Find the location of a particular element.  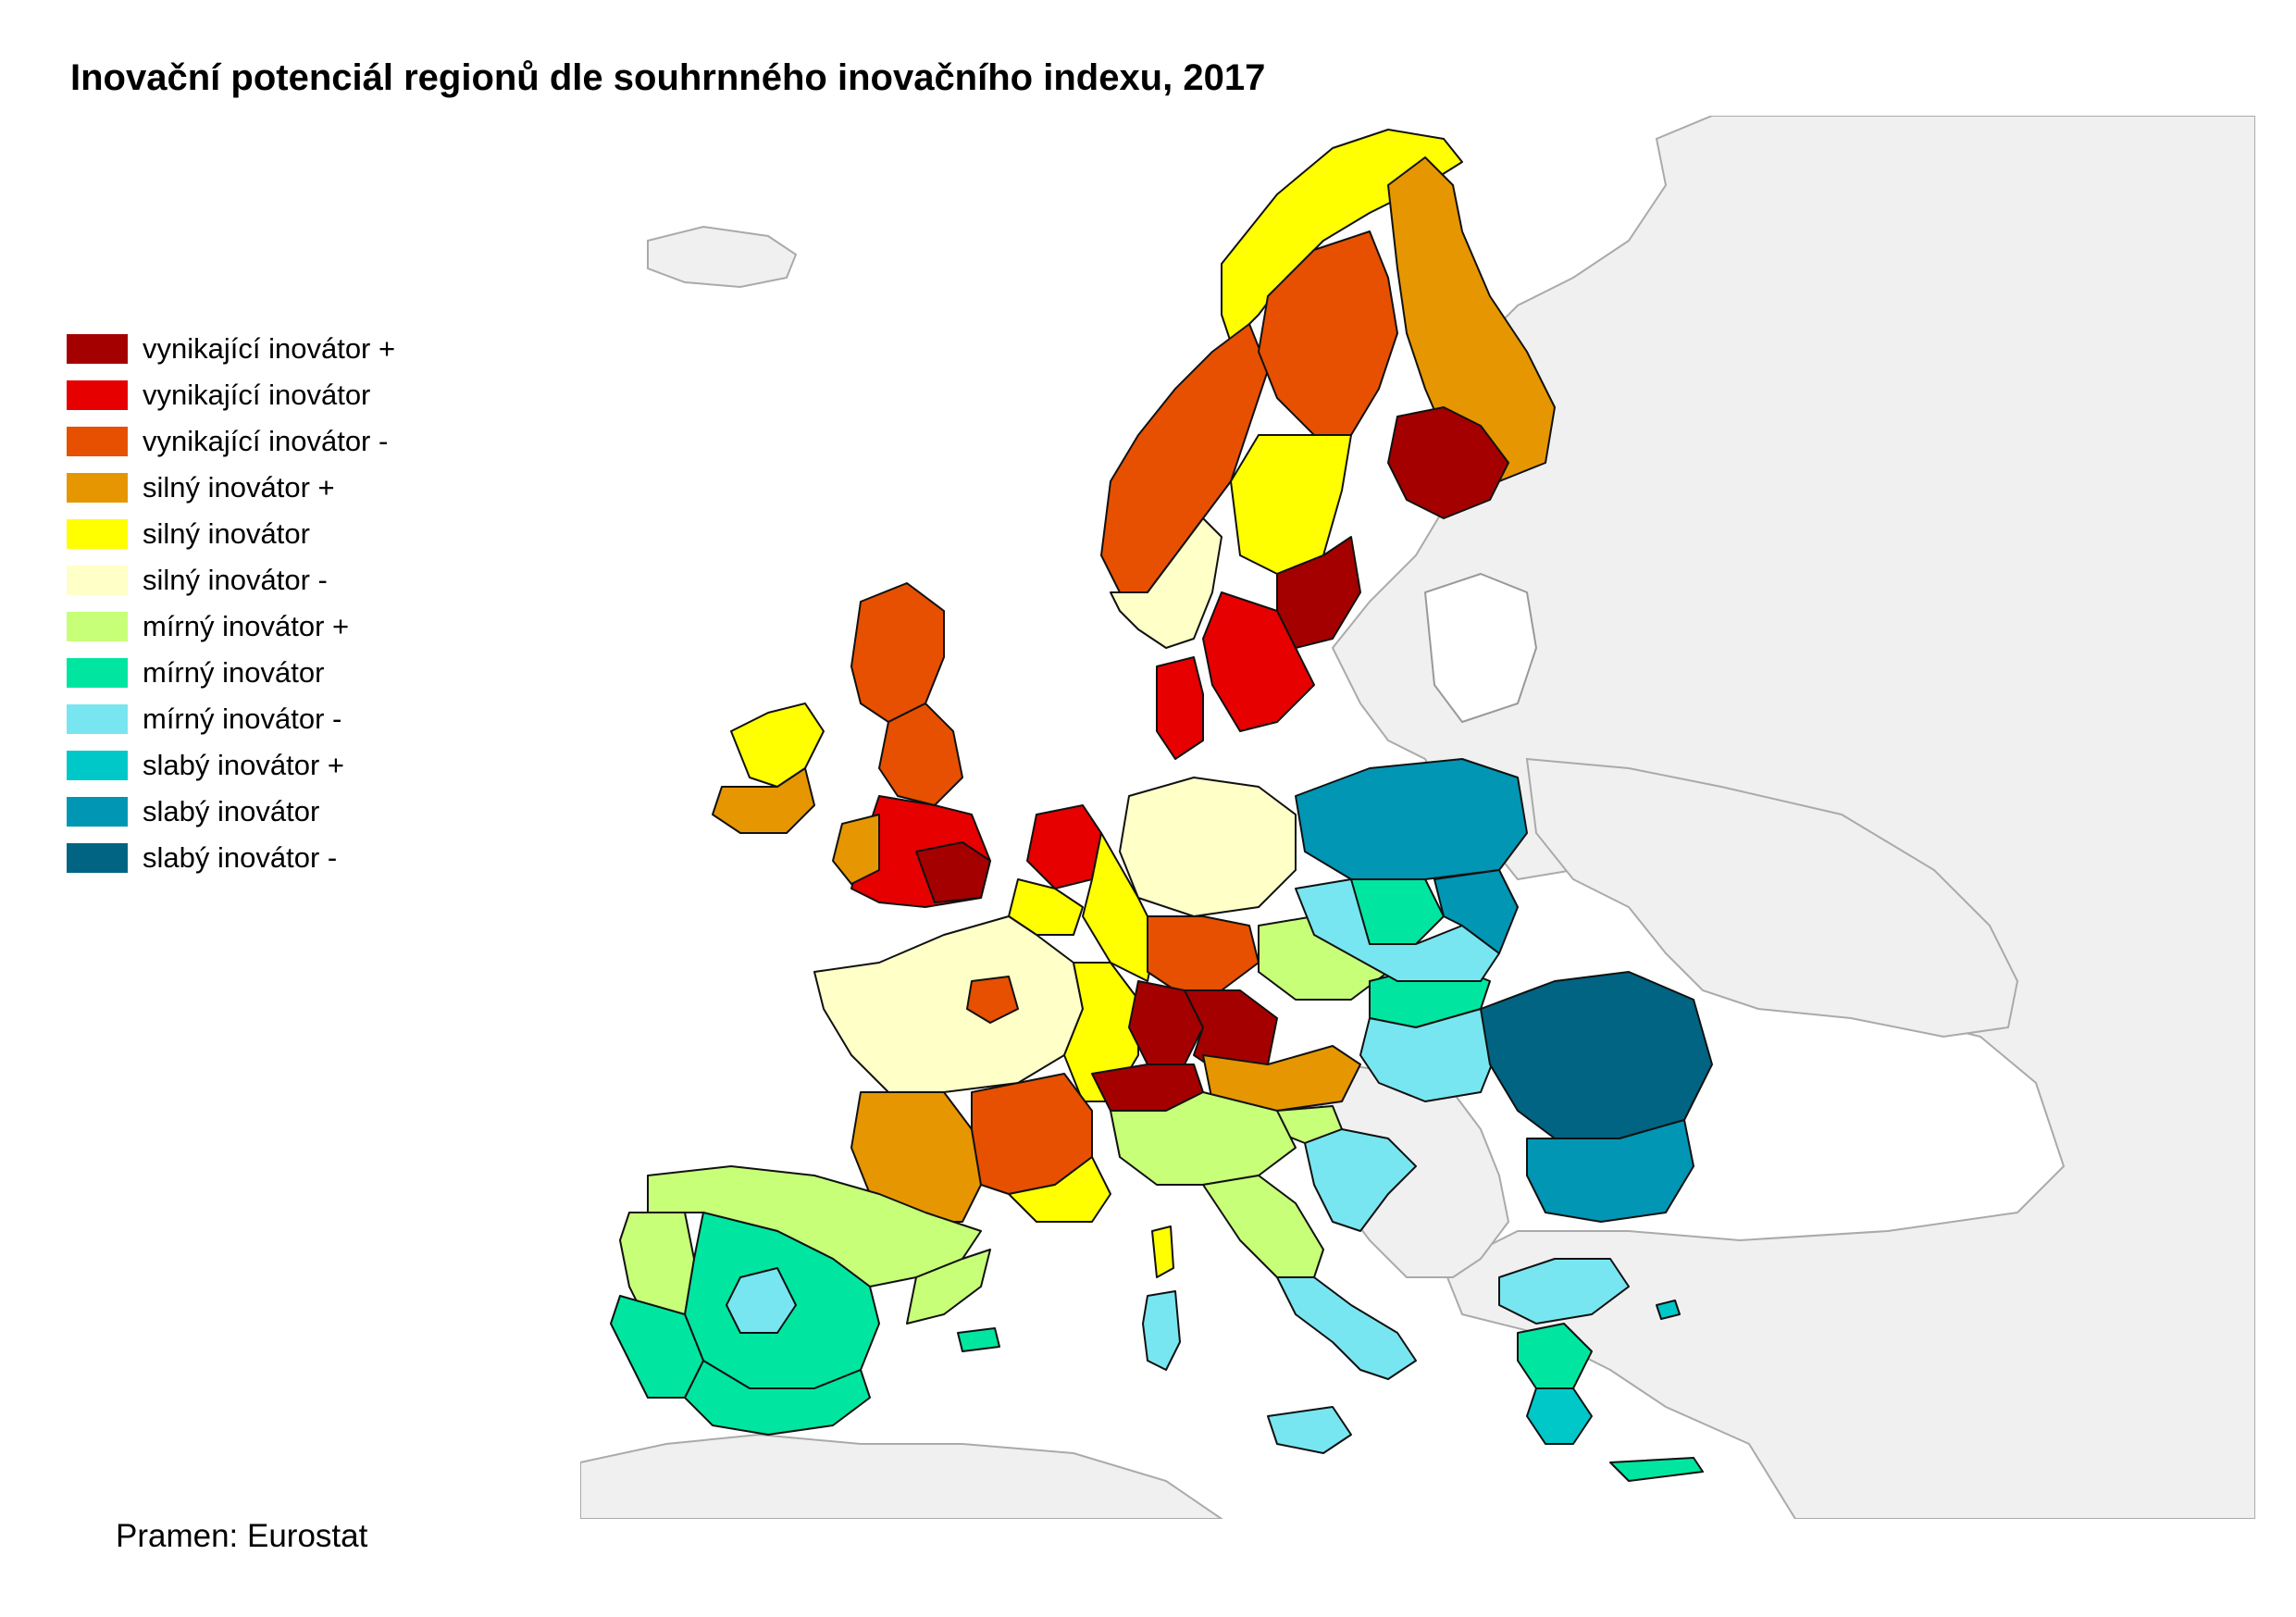

region-provence is located at coordinates (1059, 1190).